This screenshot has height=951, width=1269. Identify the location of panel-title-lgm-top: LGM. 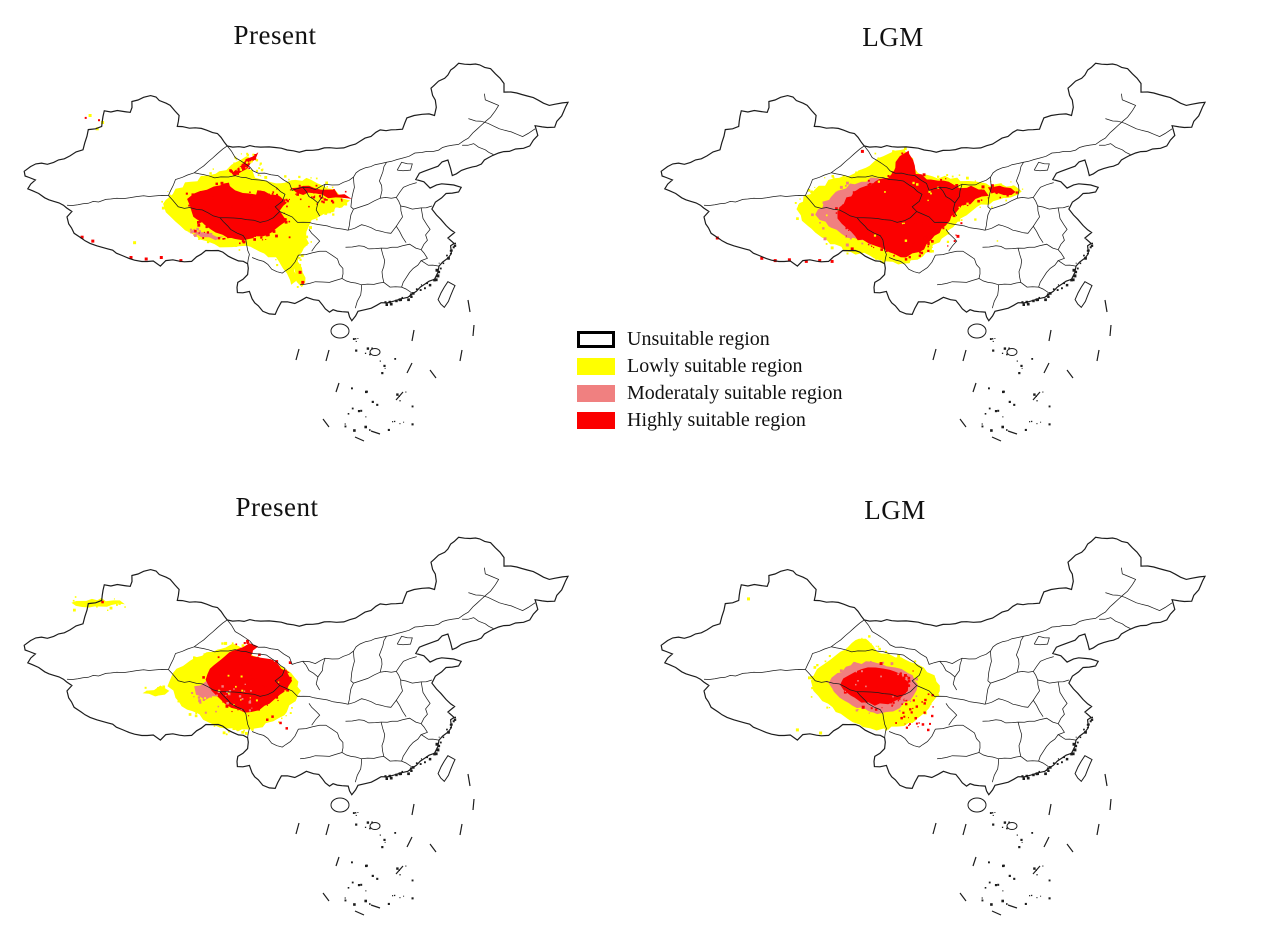
(893, 37).